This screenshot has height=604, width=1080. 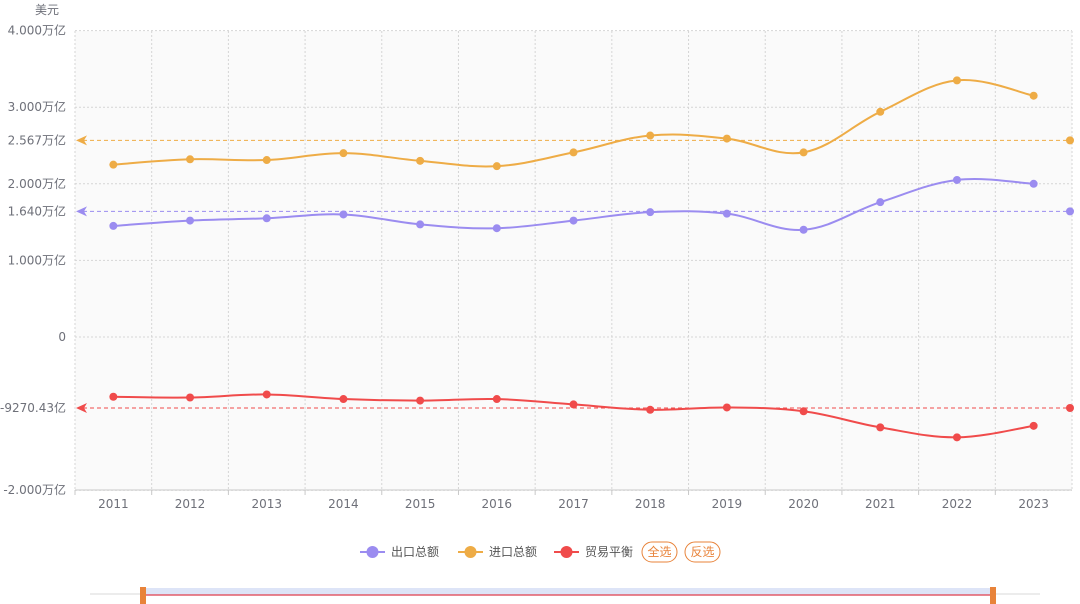 I want to click on x-tick-label: 2020, so click(x=803, y=504).